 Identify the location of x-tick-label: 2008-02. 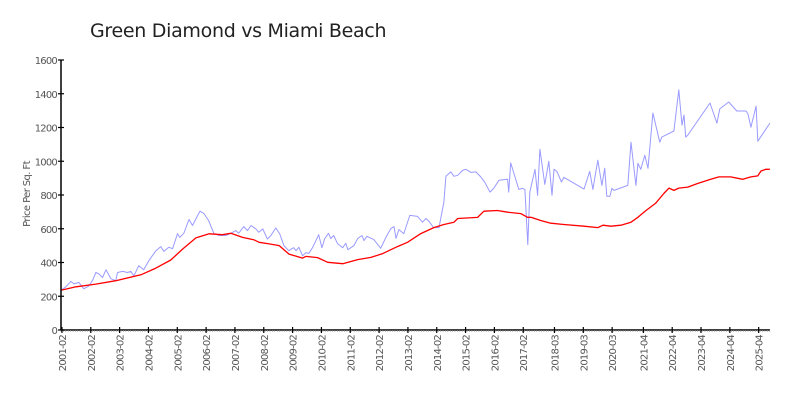
(265, 353).